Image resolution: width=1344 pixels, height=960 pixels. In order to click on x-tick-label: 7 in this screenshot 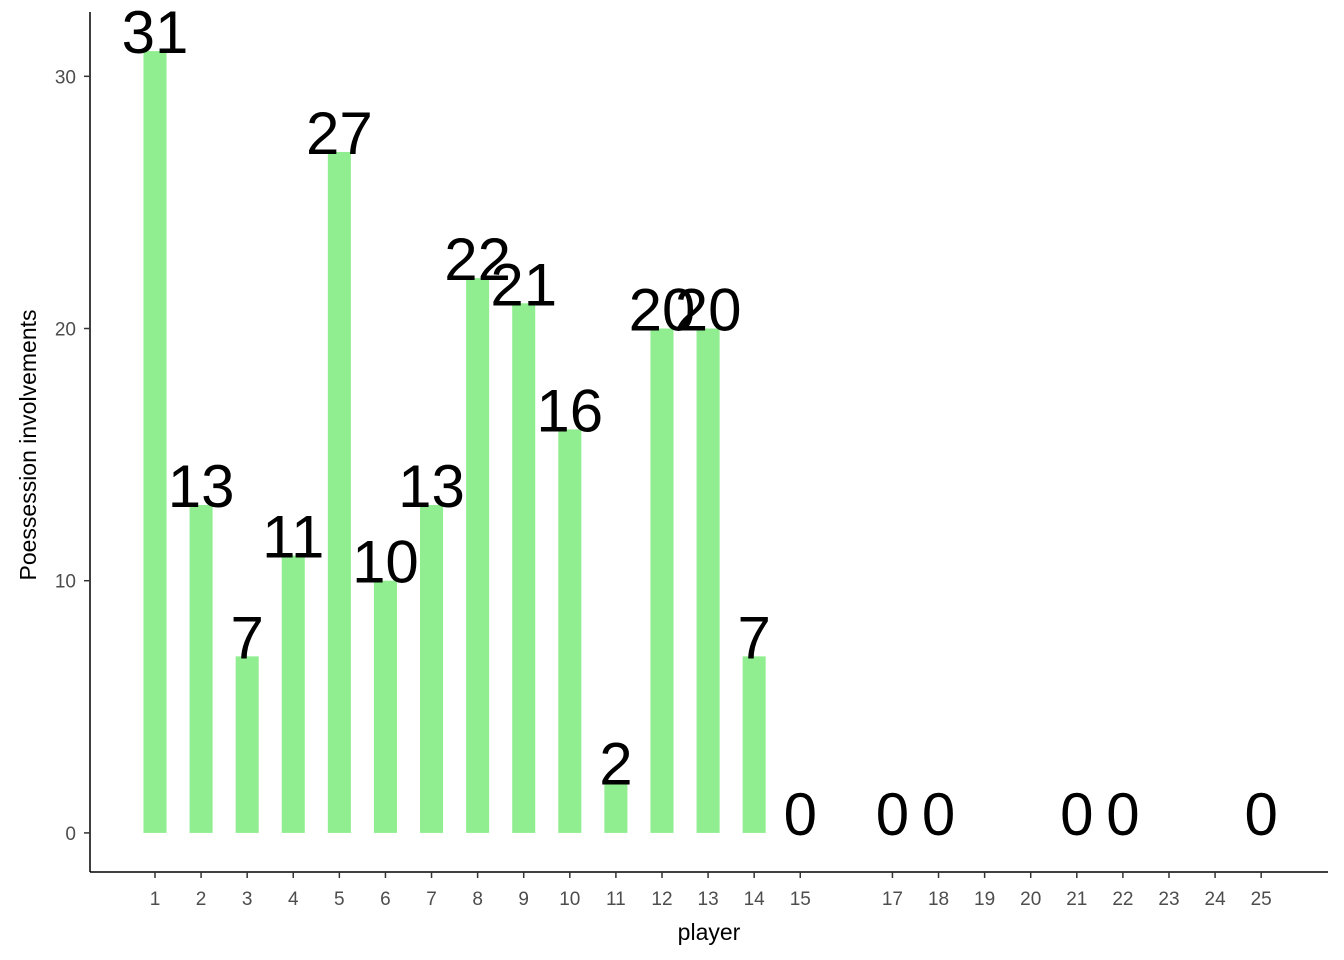, I will do `click(431, 899)`.